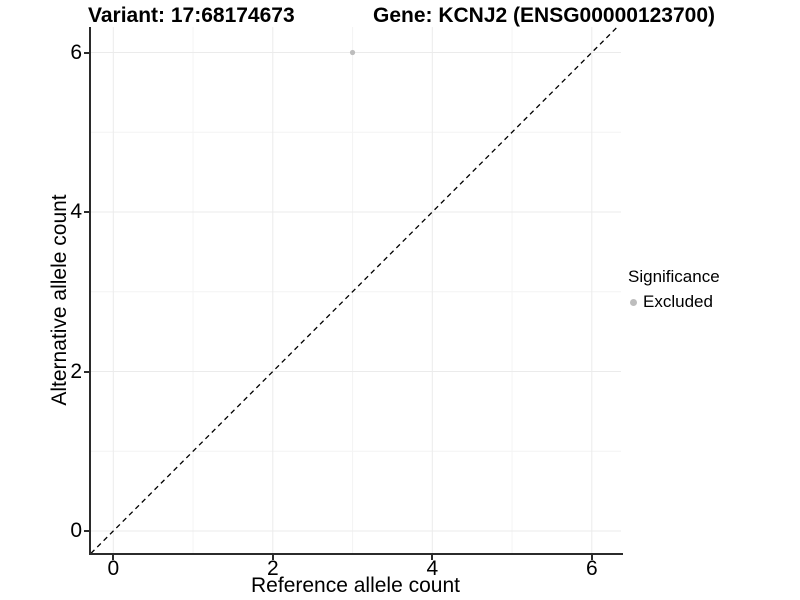 This screenshot has width=800, height=600. What do you see at coordinates (76, 371) in the screenshot?
I see `y-tick-label: 2` at bounding box center [76, 371].